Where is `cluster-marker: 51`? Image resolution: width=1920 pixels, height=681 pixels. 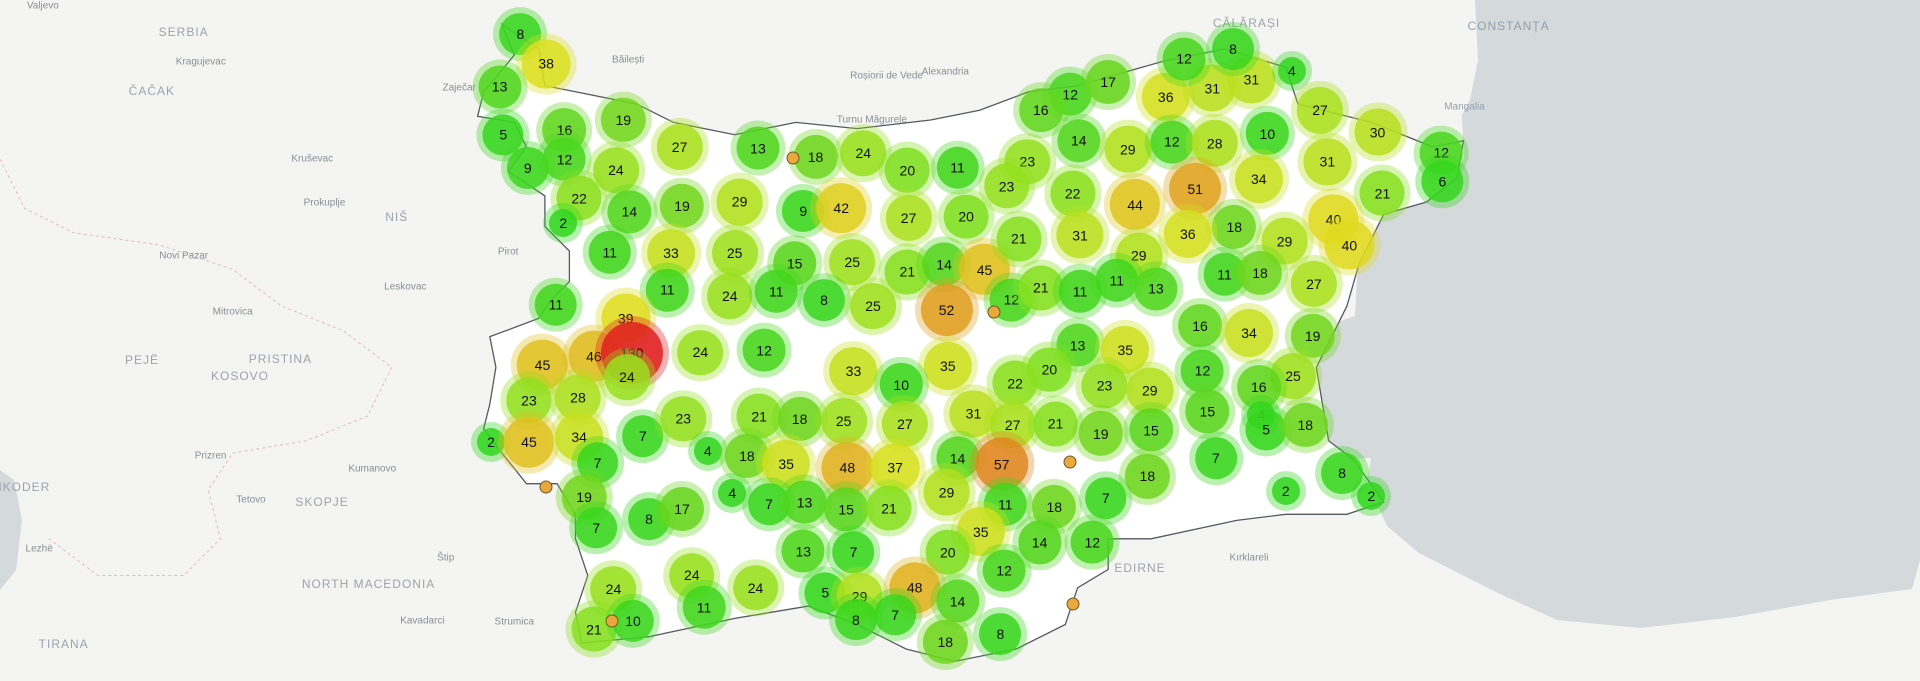 cluster-marker: 51 is located at coordinates (1195, 188).